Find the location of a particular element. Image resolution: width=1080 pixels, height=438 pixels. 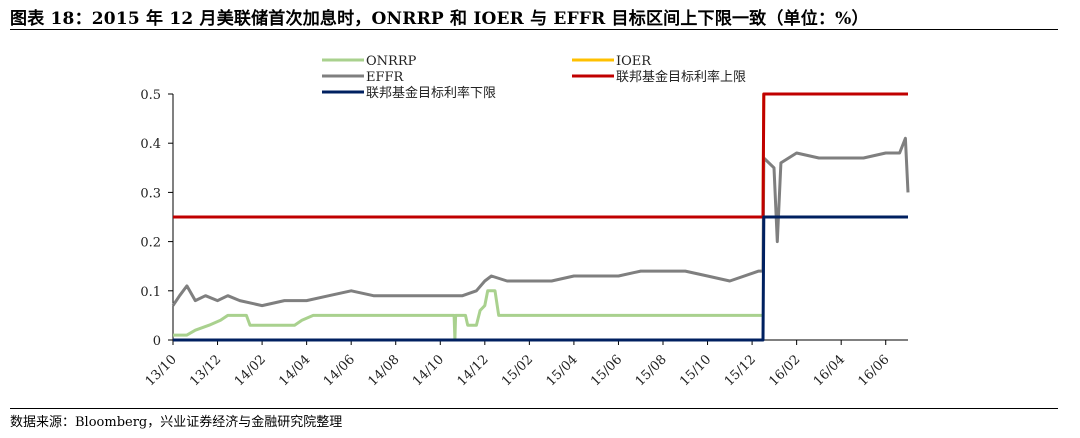

x-tick-label: 16/04 is located at coordinates (829, 370).